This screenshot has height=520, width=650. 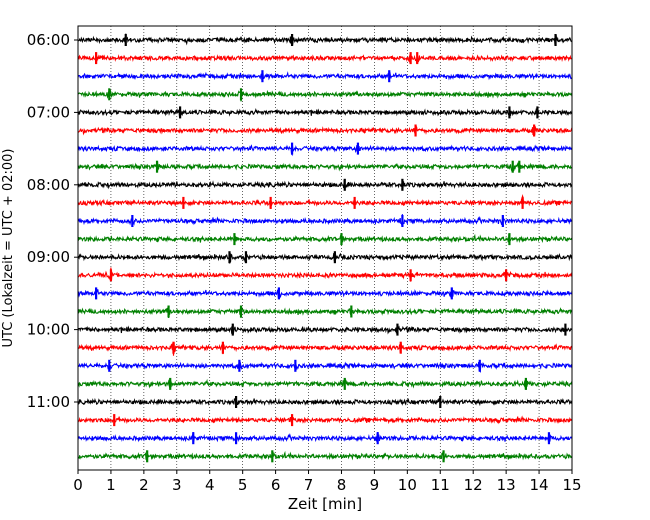 I want to click on y-tick-label-0600: 06:00, so click(x=48, y=40).